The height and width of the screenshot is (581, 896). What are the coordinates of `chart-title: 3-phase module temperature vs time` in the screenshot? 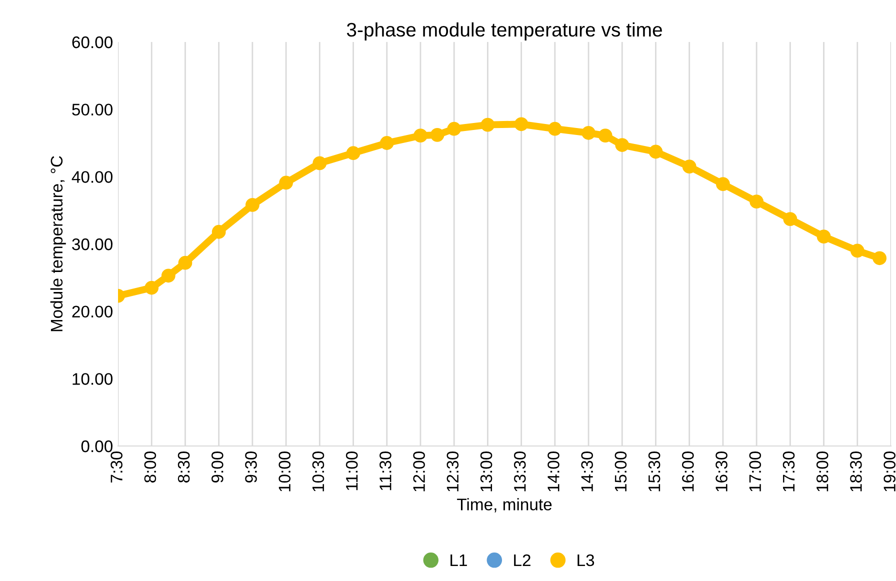 It's located at (504, 31).